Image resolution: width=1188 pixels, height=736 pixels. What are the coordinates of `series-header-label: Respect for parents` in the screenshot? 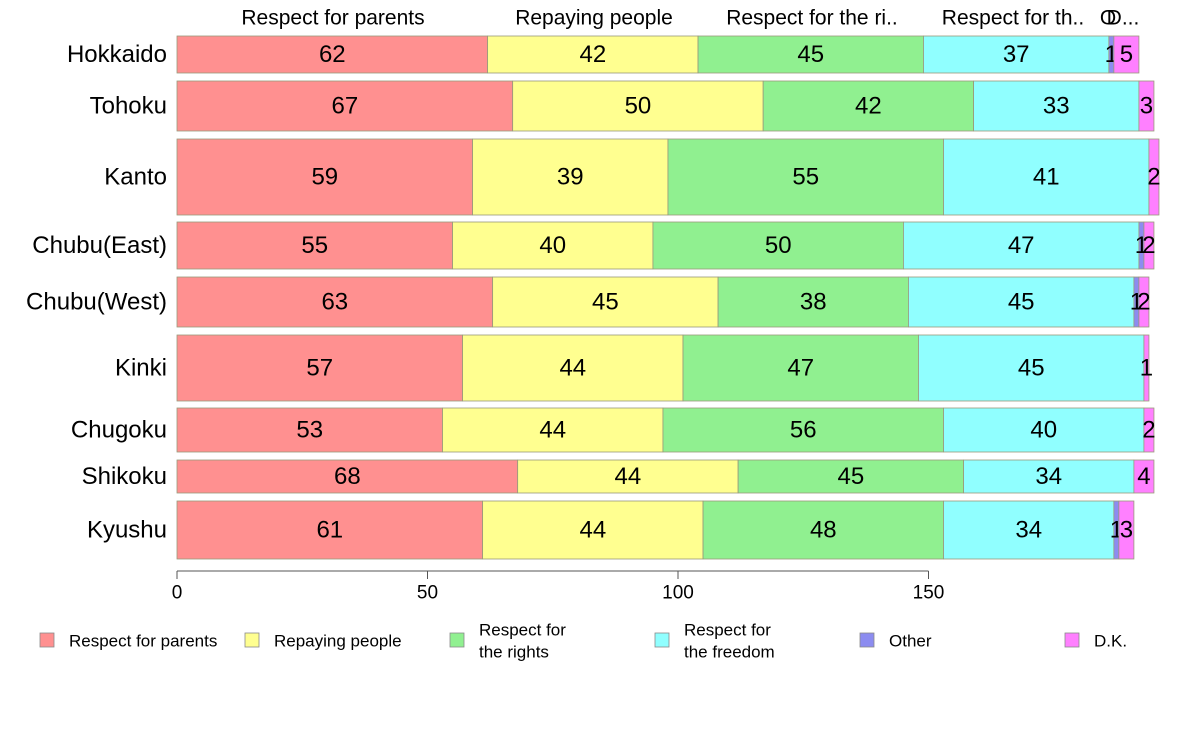 It's located at (332, 18).